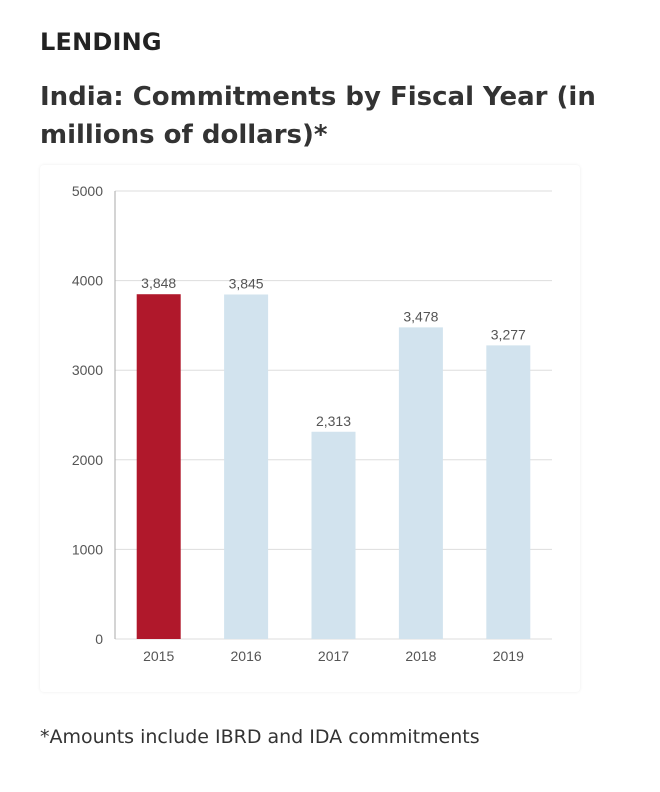 This screenshot has width=660, height=792. I want to click on x-tick-label-2018: 2018, so click(420, 656).